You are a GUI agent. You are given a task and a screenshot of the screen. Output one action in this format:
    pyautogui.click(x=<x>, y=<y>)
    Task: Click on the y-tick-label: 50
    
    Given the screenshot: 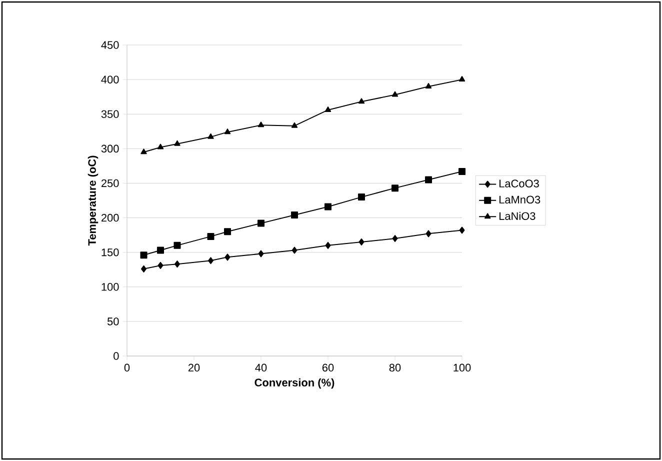 What is the action you would take?
    pyautogui.click(x=113, y=322)
    